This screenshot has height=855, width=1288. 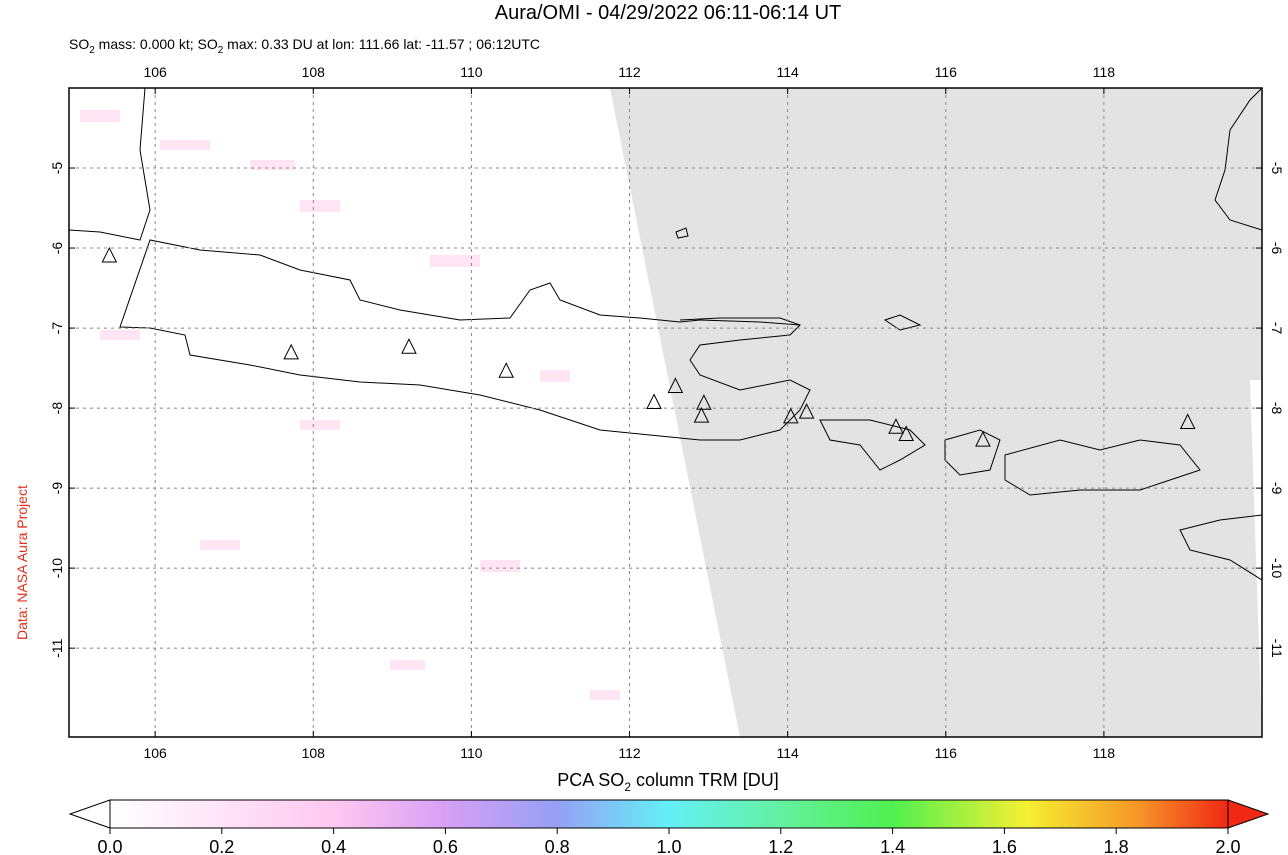 I want to click on y-tick-label-left: -7, so click(x=57, y=328).